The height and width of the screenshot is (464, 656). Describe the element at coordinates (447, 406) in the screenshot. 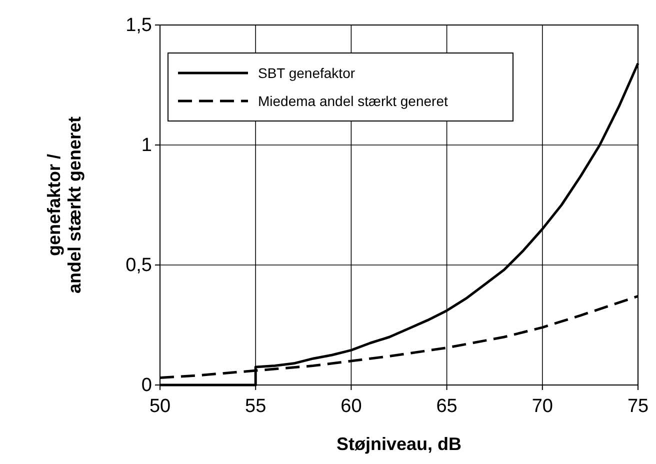

I see `x-tick-label: 65` at that location.